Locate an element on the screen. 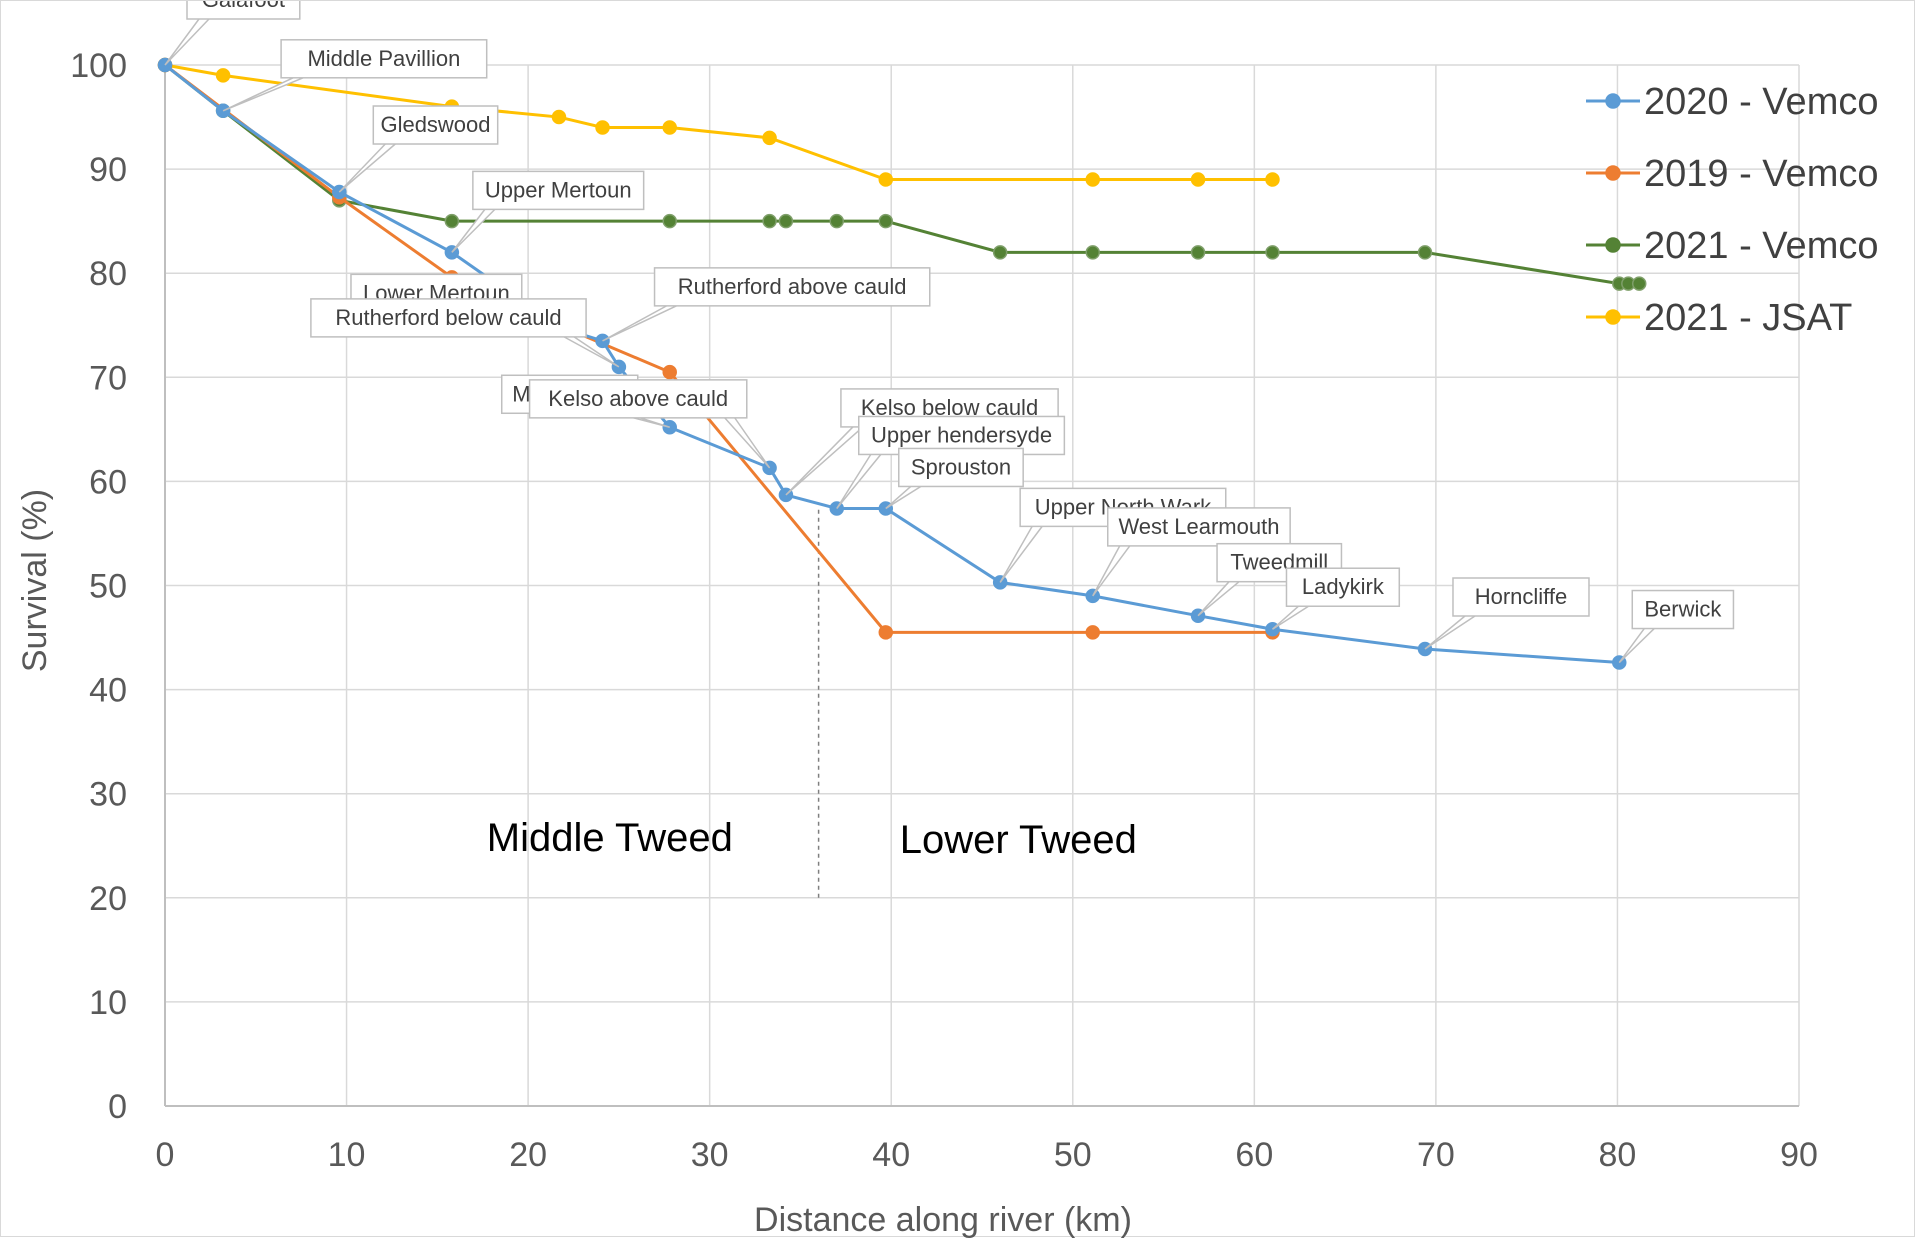  station-label: Horncliffe is located at coordinates (1521, 596).